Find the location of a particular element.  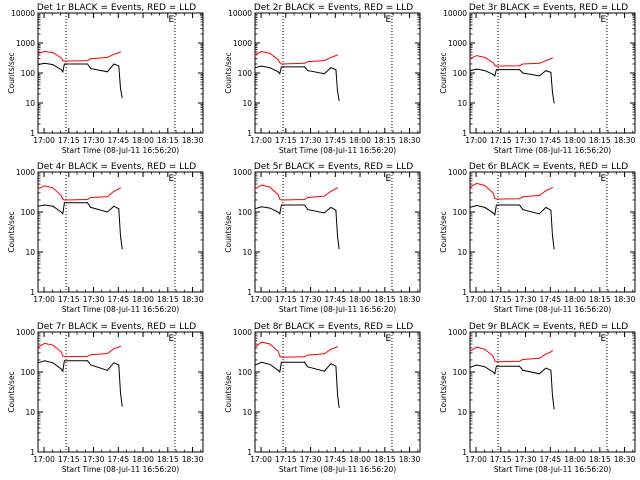

x-tick-label: 18:00 is located at coordinates (143, 459).